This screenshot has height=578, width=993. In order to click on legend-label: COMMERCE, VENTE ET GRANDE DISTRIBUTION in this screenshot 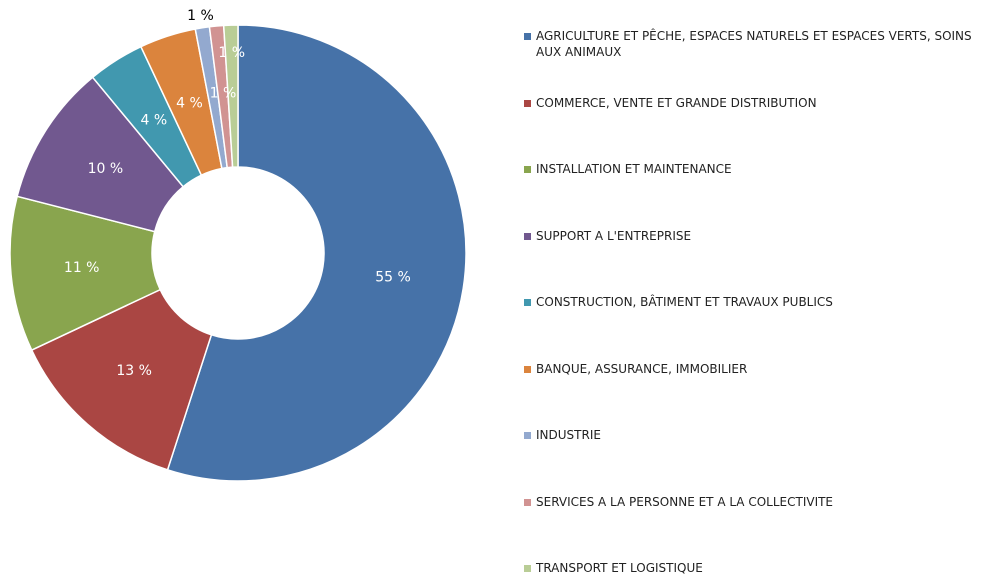, I will do `click(676, 102)`.